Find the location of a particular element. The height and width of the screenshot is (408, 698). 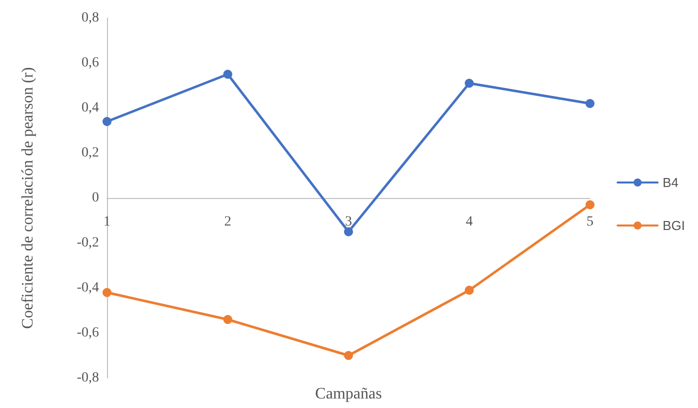

x-axis-title: Campañas is located at coordinates (348, 394).